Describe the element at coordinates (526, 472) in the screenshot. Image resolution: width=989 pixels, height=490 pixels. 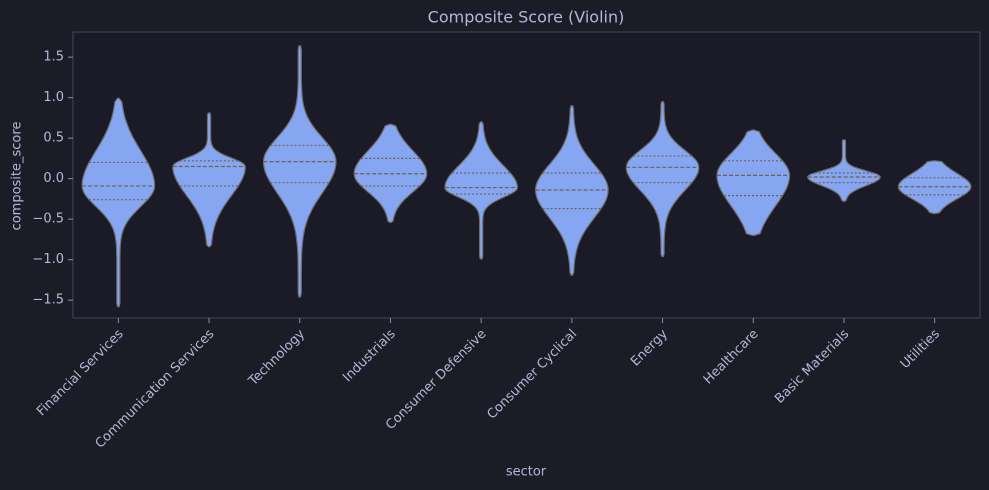
I see `x-axis-label: sector` at that location.